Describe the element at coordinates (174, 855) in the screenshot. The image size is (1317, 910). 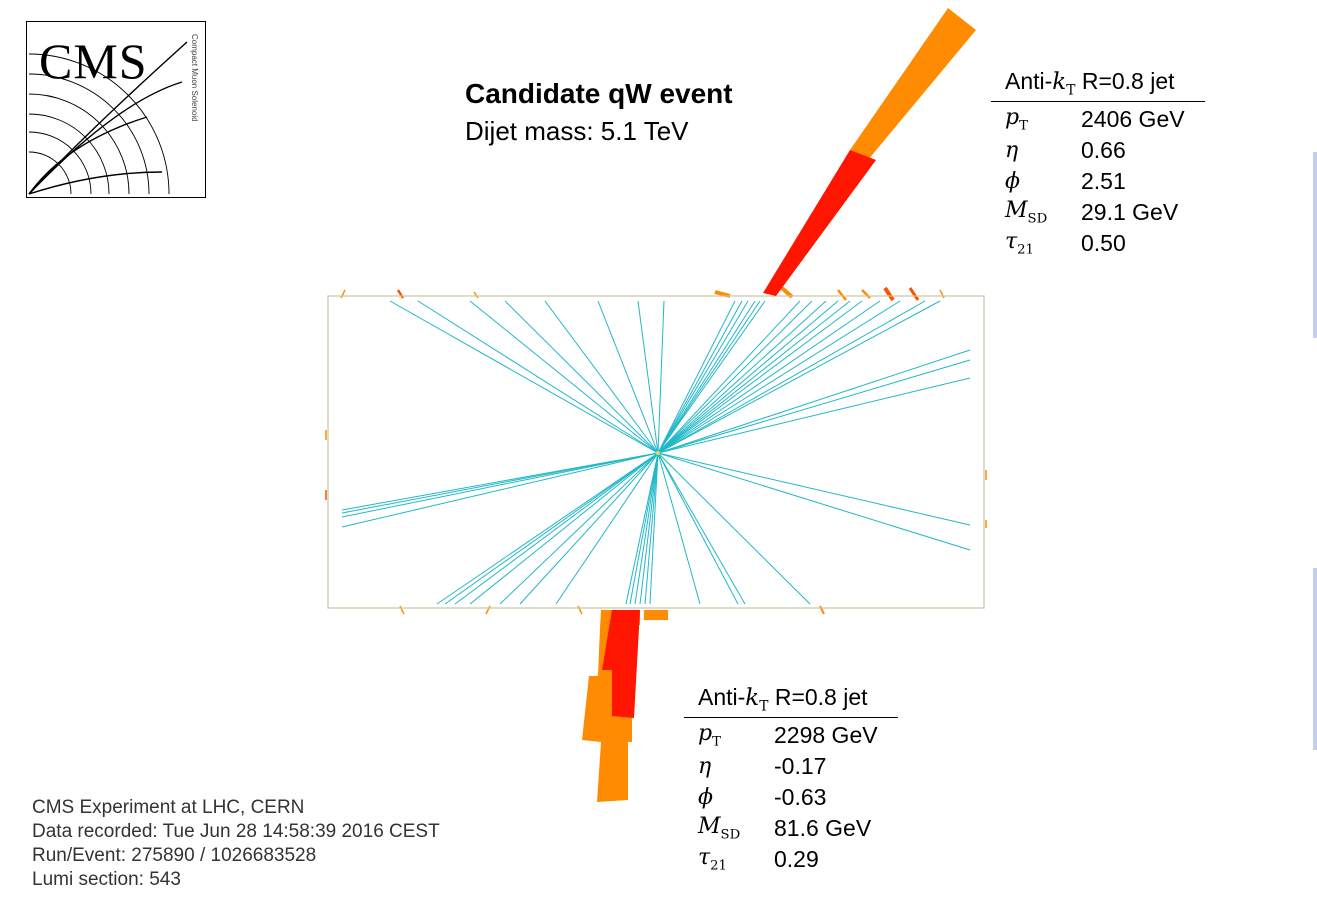
I see `event-info-run: Run/Event: 275890 / 1026683528` at that location.